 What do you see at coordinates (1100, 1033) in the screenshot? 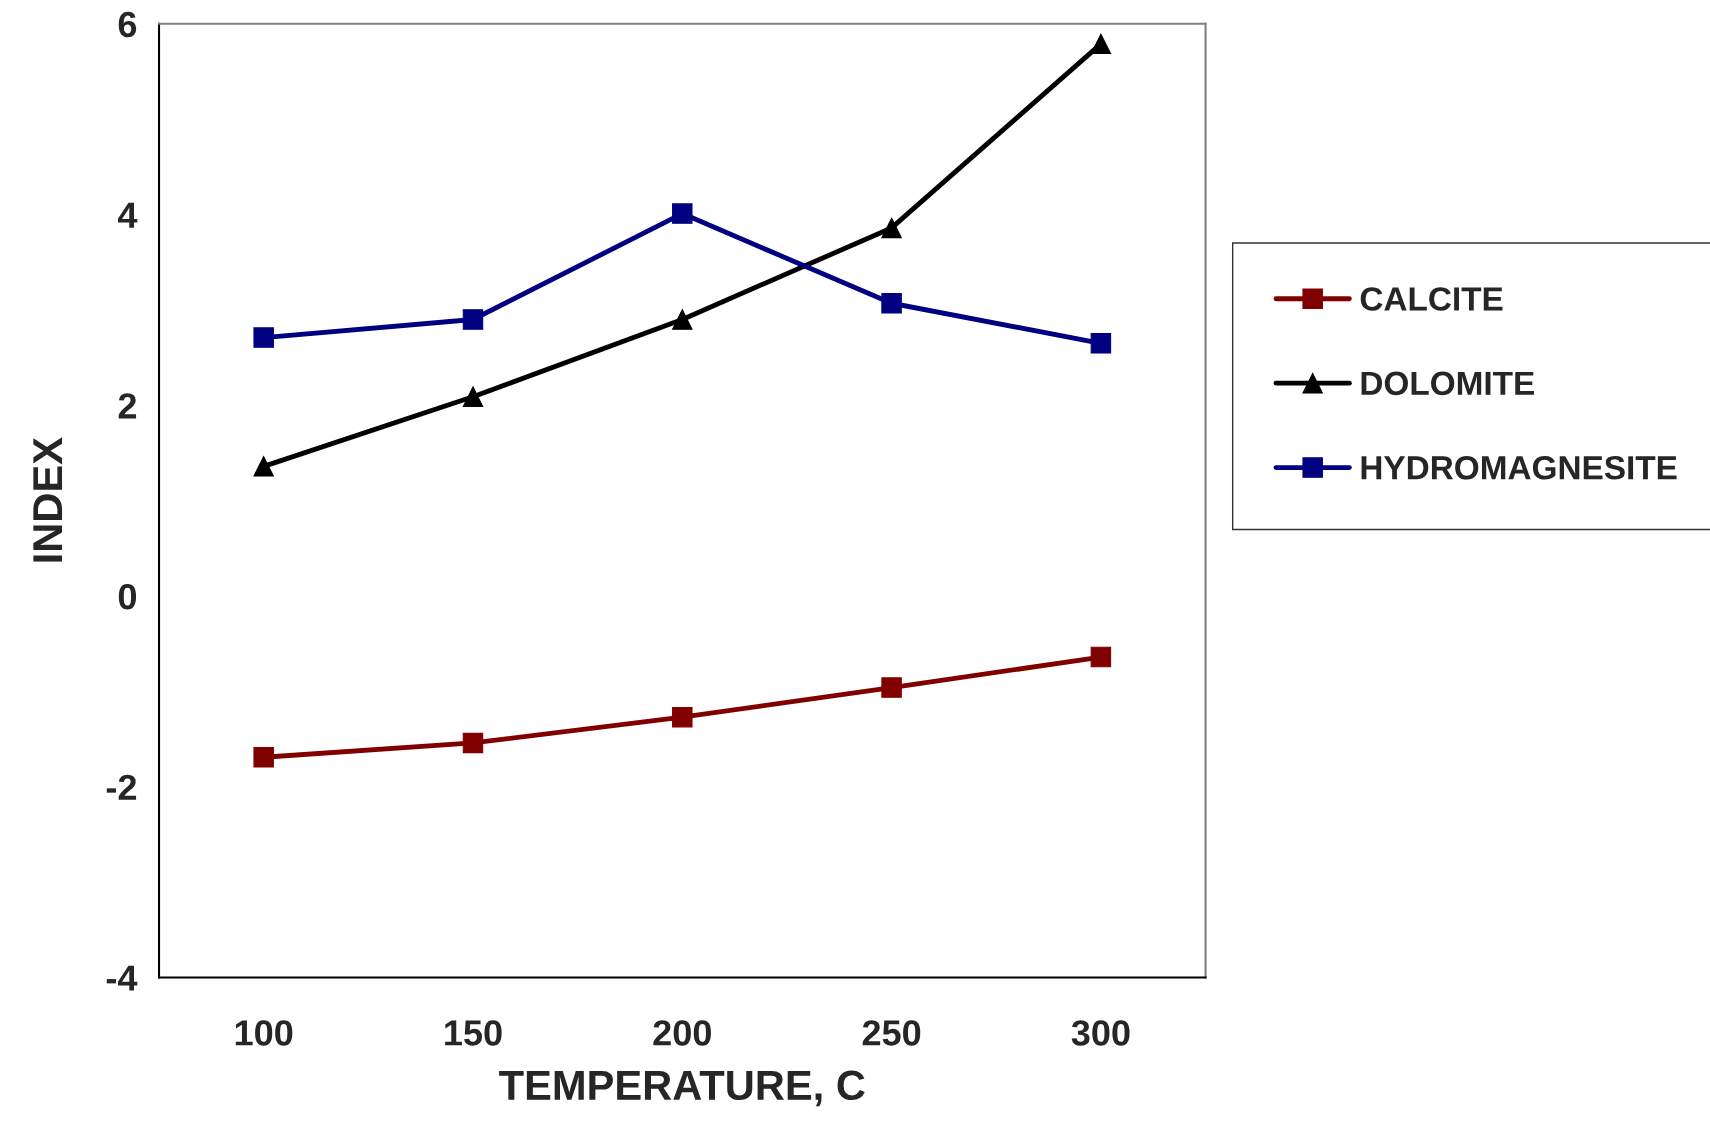
I see `x-tick-label: 300` at bounding box center [1100, 1033].